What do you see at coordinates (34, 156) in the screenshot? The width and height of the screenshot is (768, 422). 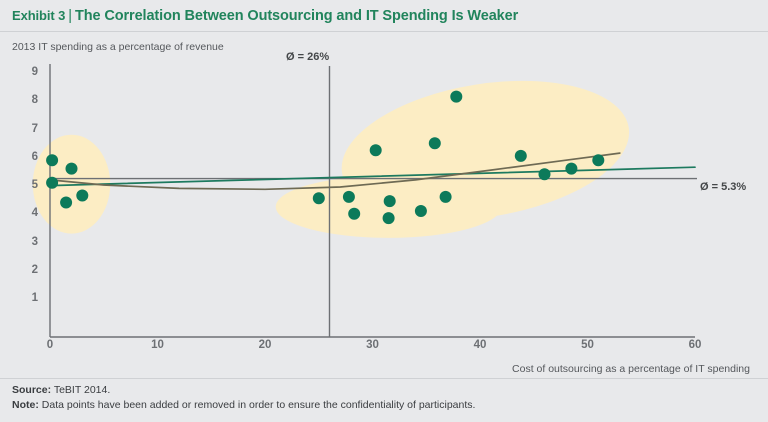 I see `y-tick-label: 6` at bounding box center [34, 156].